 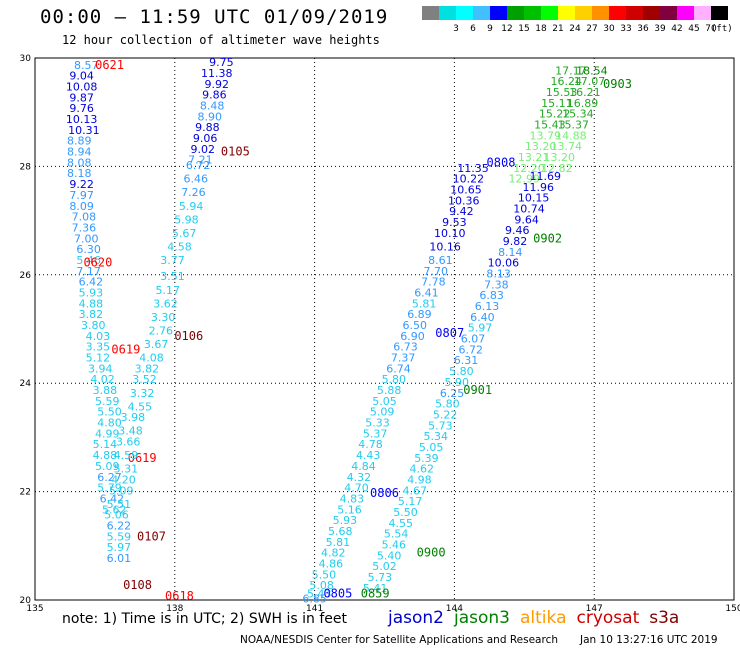 What do you see at coordinates (555, 114) in the screenshot?
I see `swh-value: 15.22` at bounding box center [555, 114].